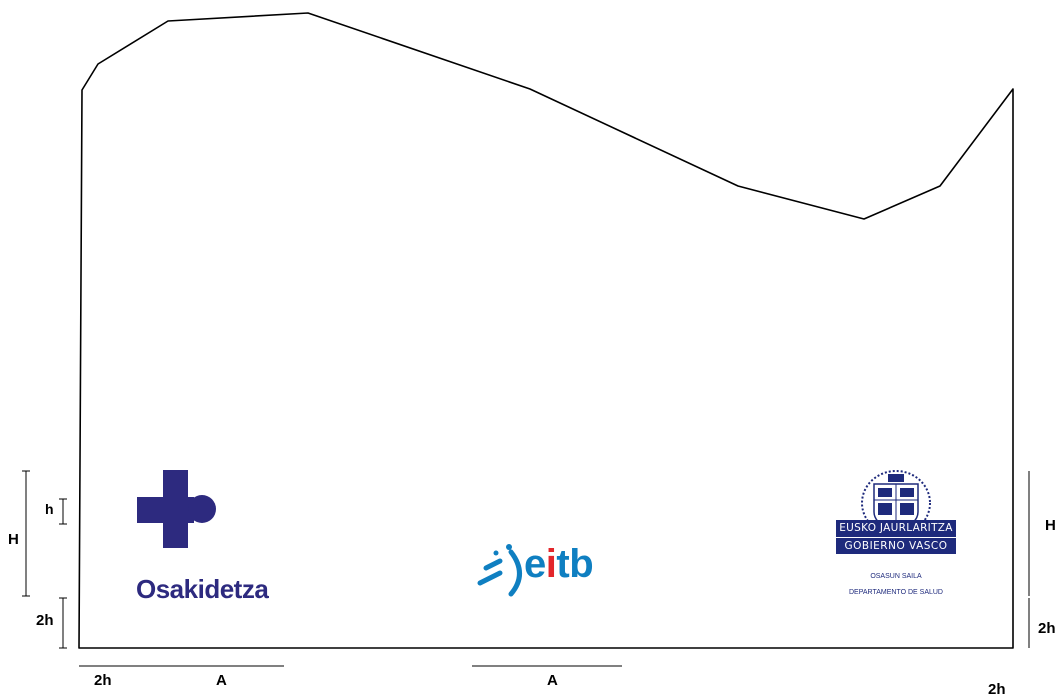 Image resolution: width=1063 pixels, height=698 pixels. What do you see at coordinates (535, 564) in the screenshot?
I see `eitb-letter-e: e` at bounding box center [535, 564].